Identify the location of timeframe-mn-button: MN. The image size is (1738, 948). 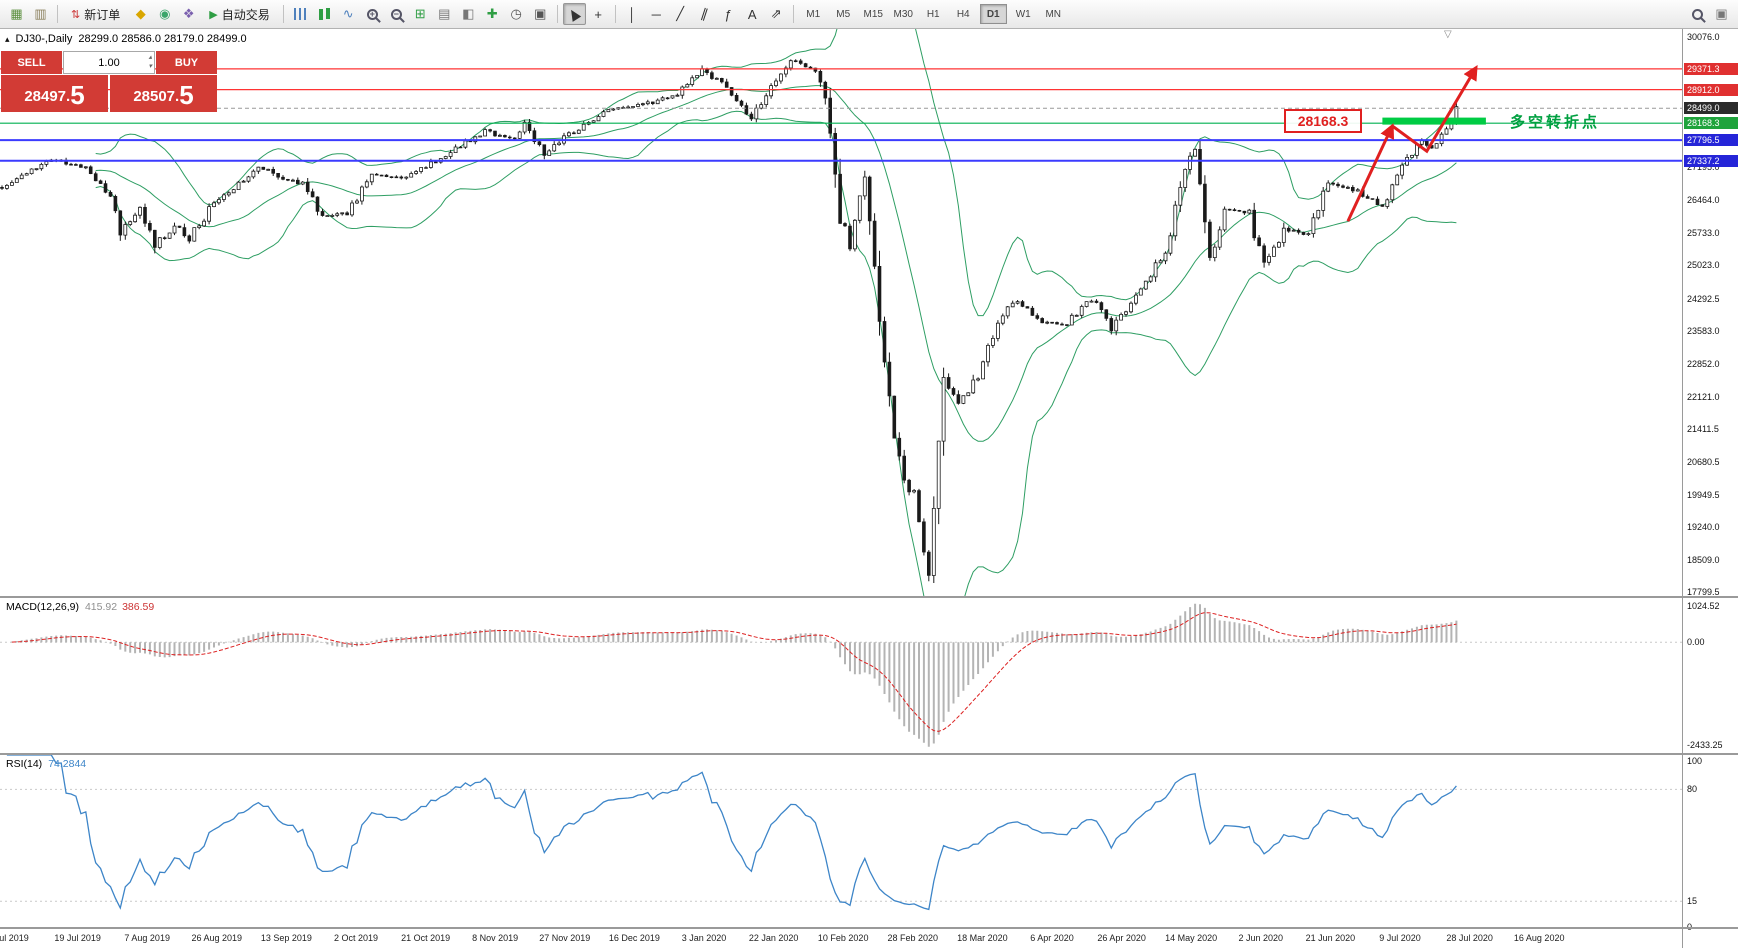
(1053, 14).